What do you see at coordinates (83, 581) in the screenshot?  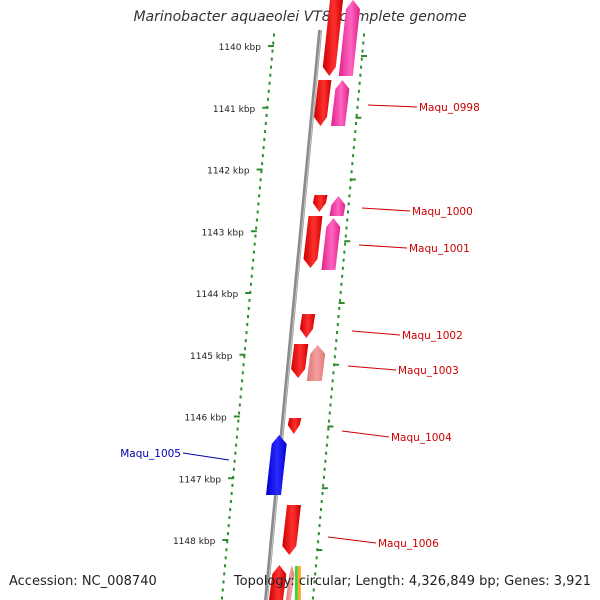 I see `accession-text: Accession: NC_008740` at bounding box center [83, 581].